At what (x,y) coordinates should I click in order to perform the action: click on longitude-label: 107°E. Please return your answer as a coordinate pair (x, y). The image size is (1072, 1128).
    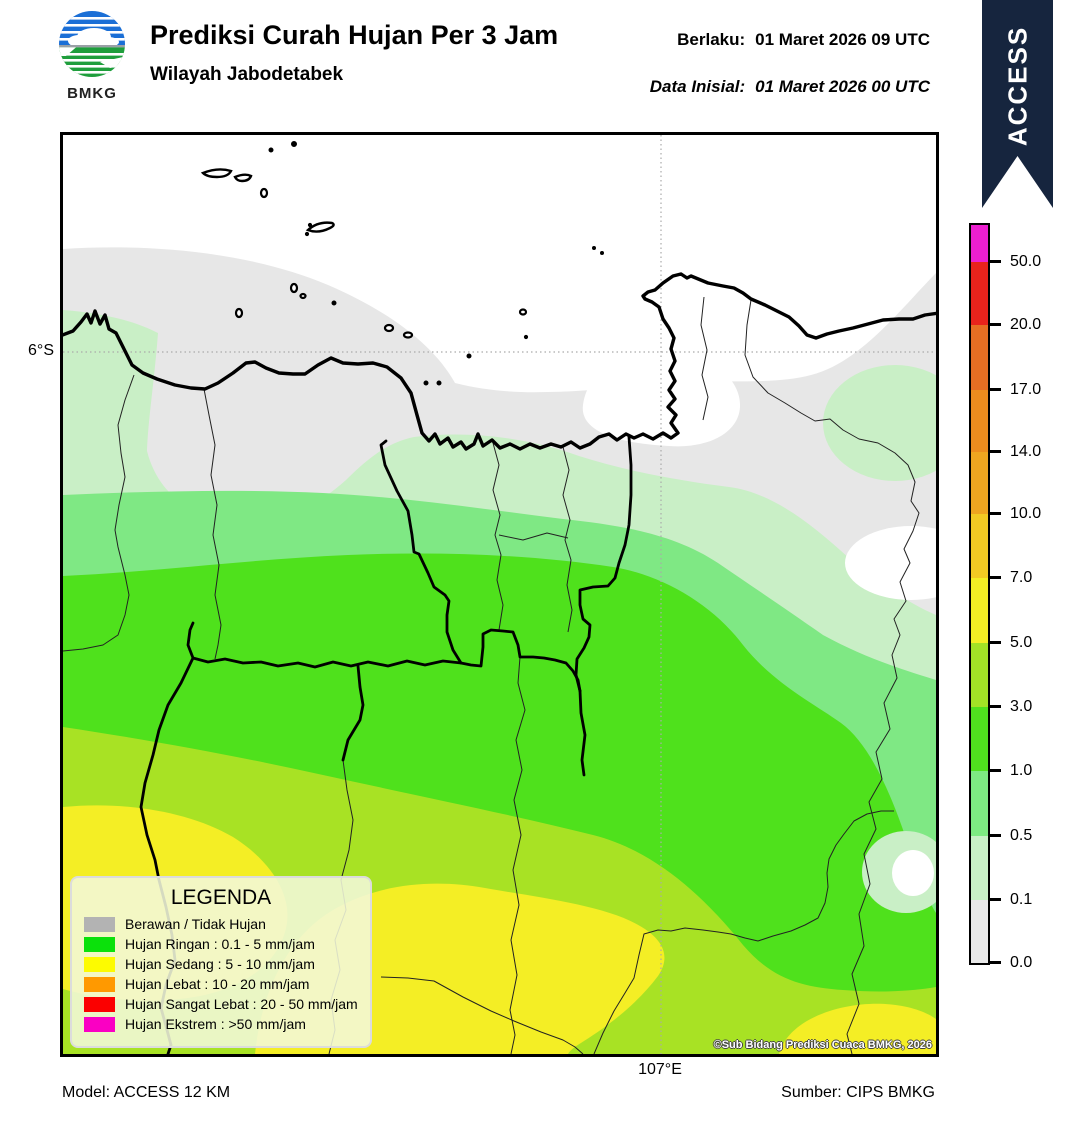
    Looking at the image, I should click on (660, 1069).